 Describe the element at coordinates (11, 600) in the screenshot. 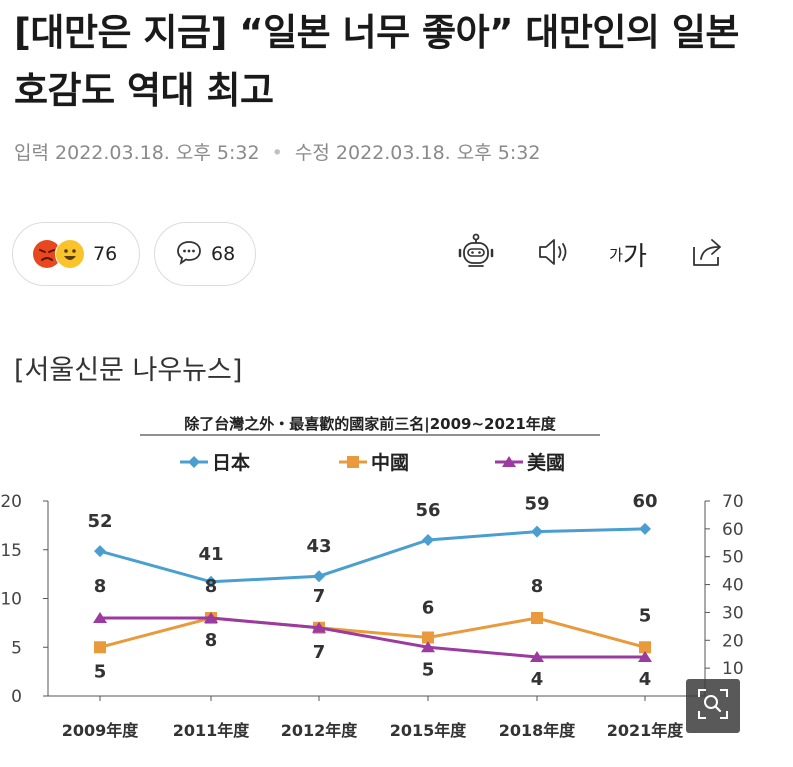

I see `left-axis-tick-label: 10` at that location.